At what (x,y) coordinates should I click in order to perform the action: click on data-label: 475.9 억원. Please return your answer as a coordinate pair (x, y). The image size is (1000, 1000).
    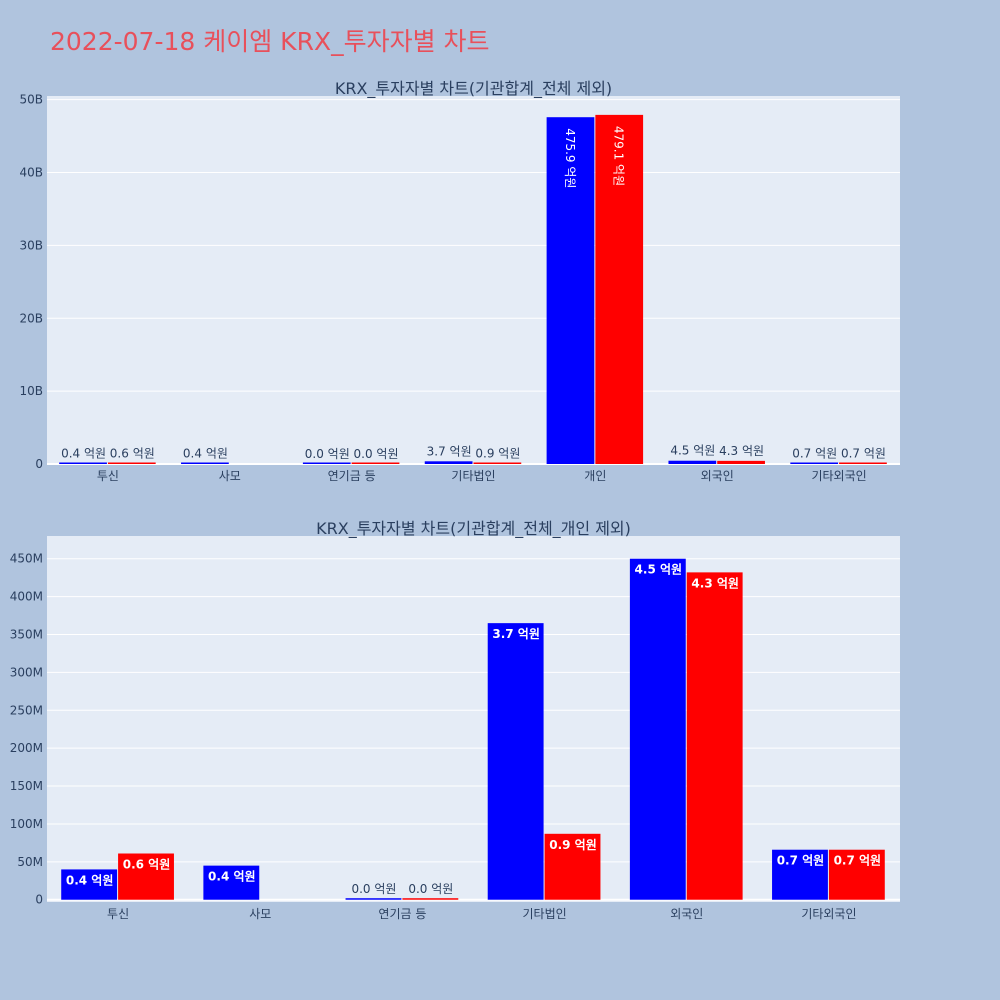
    Looking at the image, I should click on (570, 158).